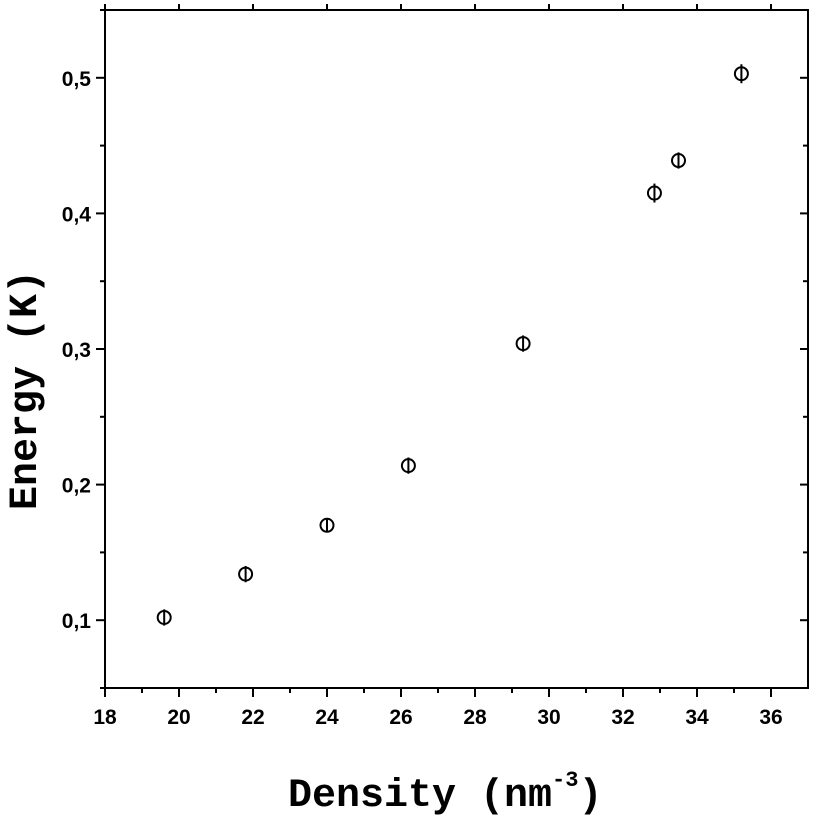 This screenshot has height=817, width=817. I want to click on x-tick-label: 24, so click(327, 717).